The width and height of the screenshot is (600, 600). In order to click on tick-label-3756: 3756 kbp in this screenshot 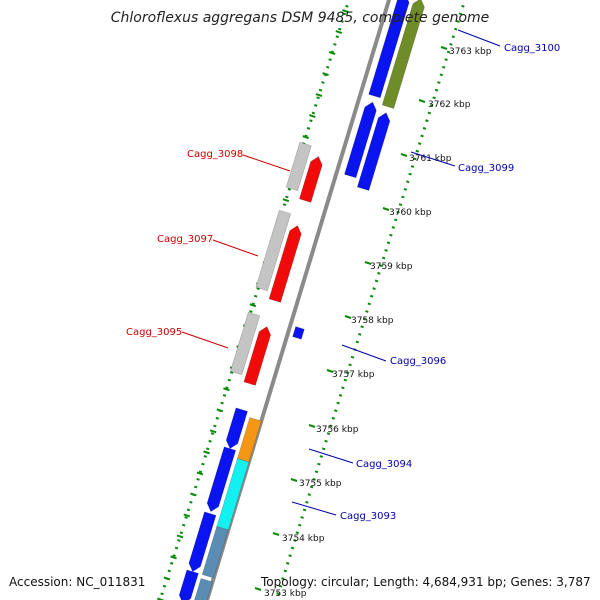, I will do `click(337, 430)`.